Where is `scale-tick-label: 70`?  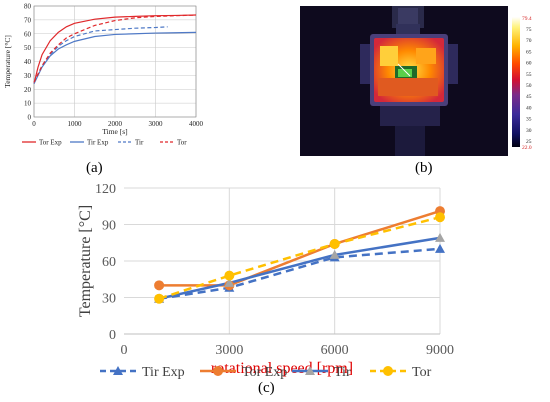
scale-tick-label: 70 is located at coordinates (529, 41).